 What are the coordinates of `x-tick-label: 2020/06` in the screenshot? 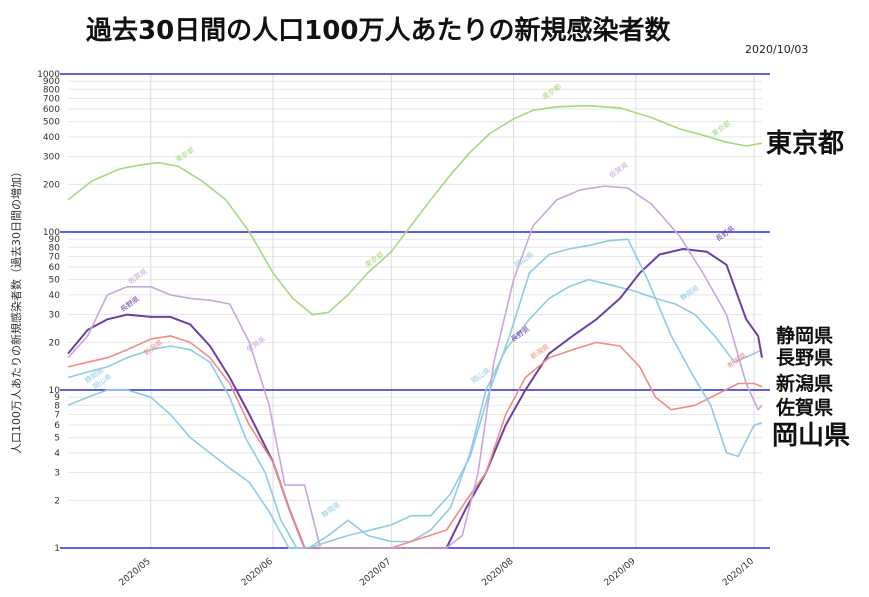 It's located at (257, 572).